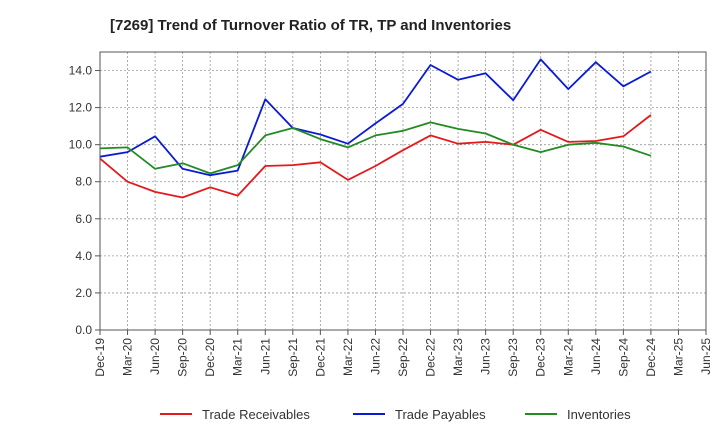 This screenshot has height=440, width=720. What do you see at coordinates (293, 357) in the screenshot?
I see `x-tick-label: Sep-21` at bounding box center [293, 357].